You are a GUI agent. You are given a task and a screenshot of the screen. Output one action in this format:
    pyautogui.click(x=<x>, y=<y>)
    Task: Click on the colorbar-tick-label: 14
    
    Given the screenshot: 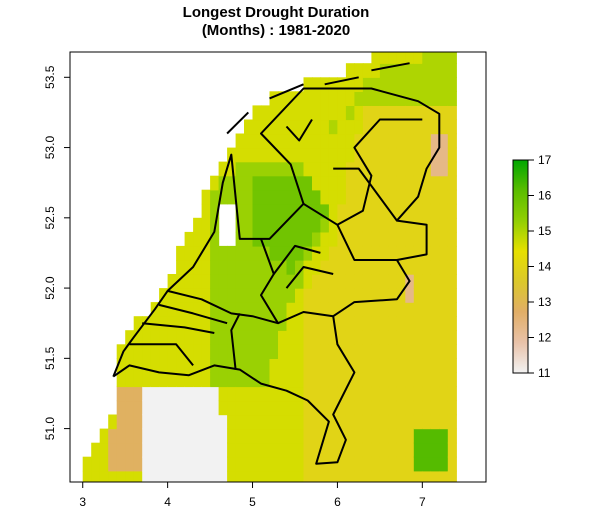 What is the action you would take?
    pyautogui.click(x=545, y=267)
    